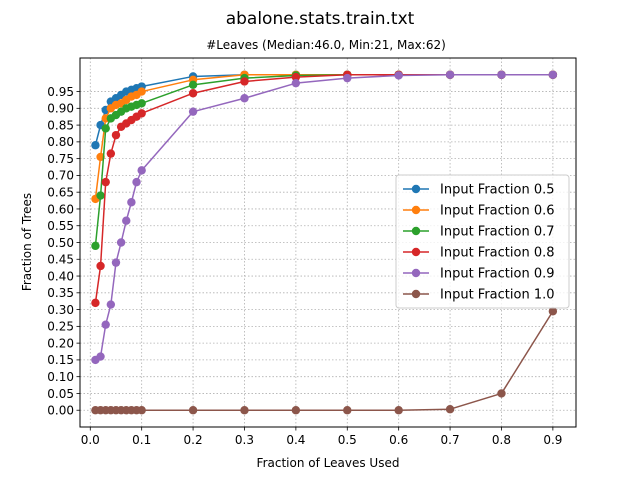  Describe the element at coordinates (497, 190) in the screenshot. I see `legend-label: Input Fraction 0.5` at that location.